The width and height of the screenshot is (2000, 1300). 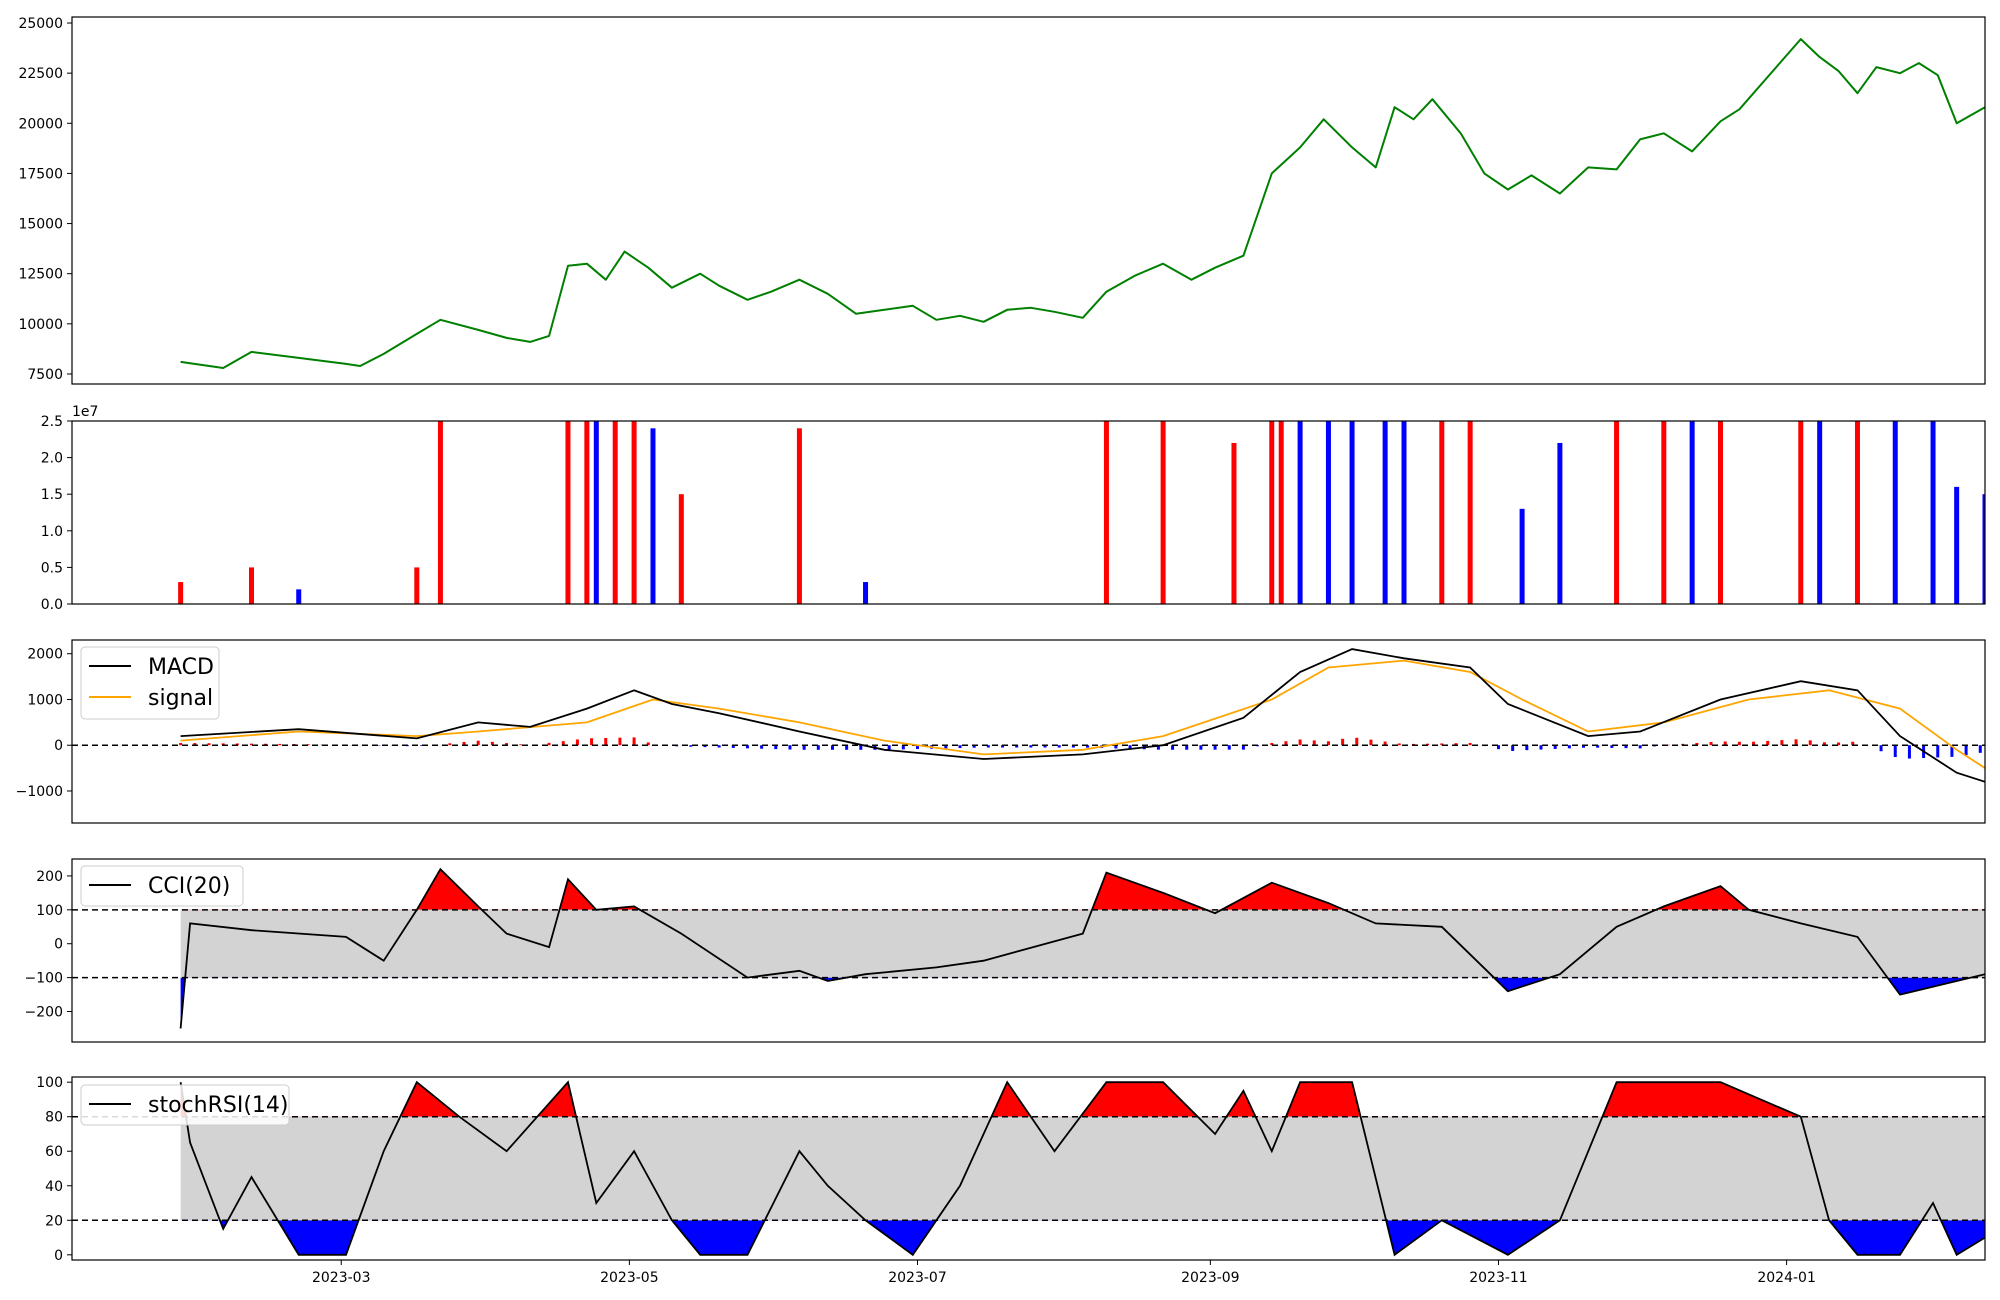 I want to click on stochrsi-axes-frame, so click(x=1028, y=1168).